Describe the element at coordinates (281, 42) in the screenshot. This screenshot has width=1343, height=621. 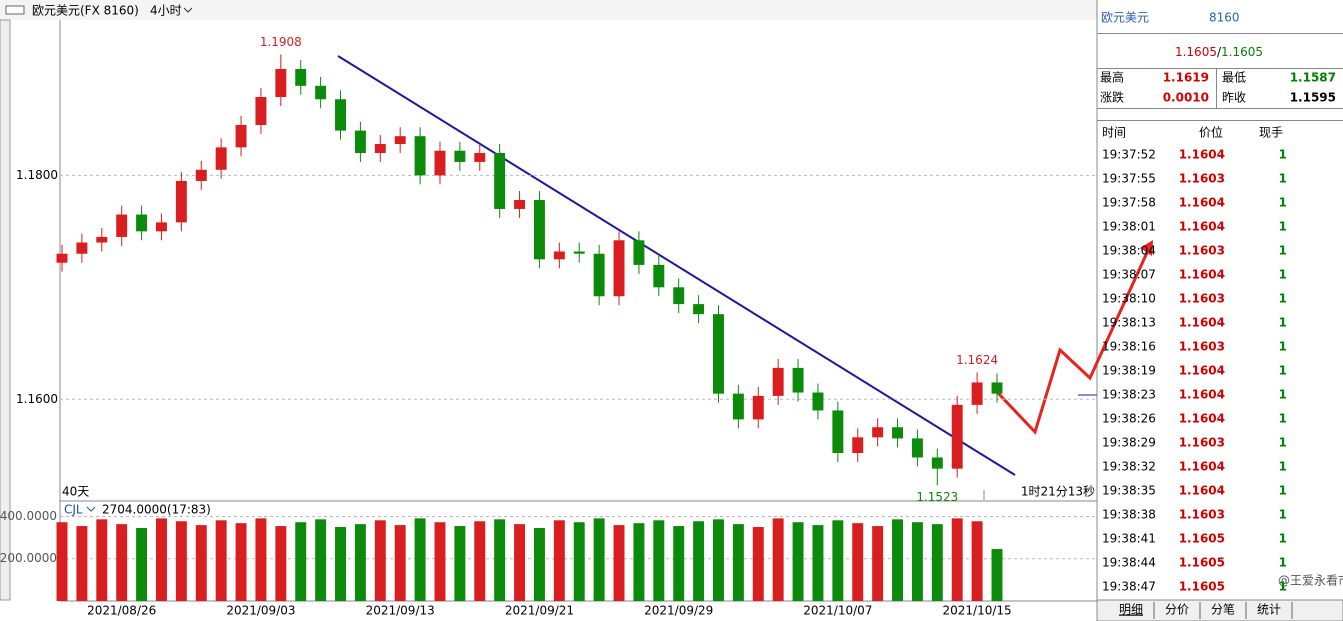
I see `price-annotation: 1.1908` at that location.